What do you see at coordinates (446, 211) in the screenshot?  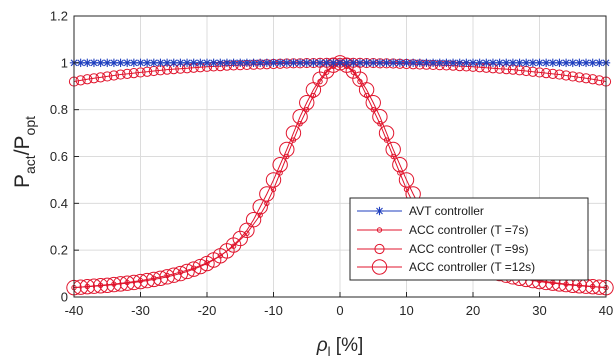 I see `legend-label-avt: AVT controller` at bounding box center [446, 211].